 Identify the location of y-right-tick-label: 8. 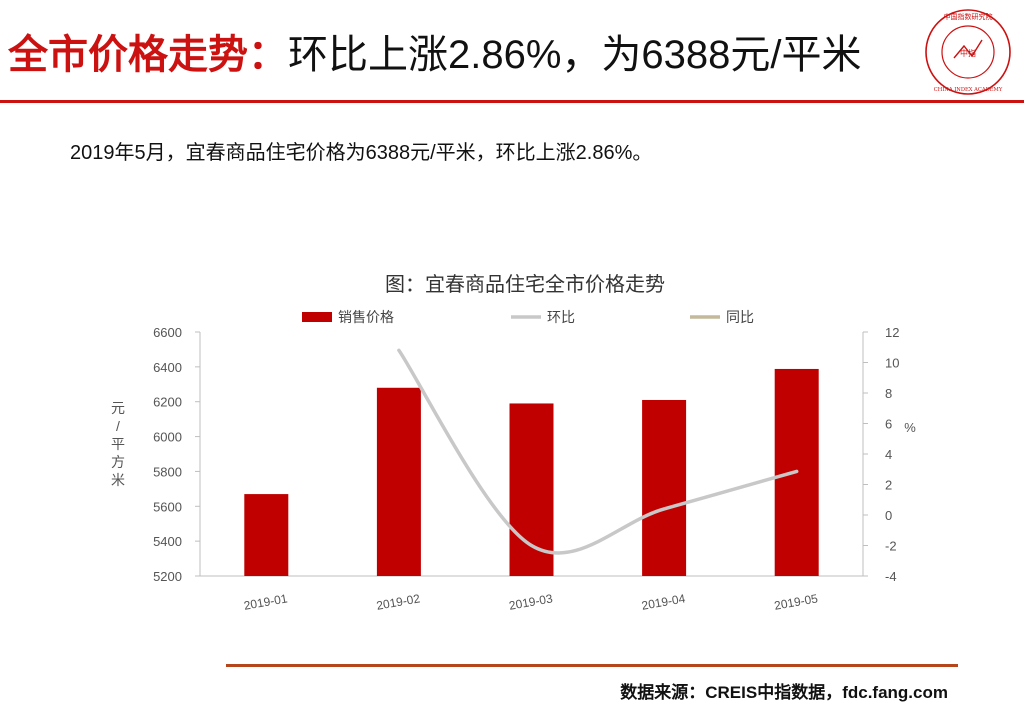
(888, 393).